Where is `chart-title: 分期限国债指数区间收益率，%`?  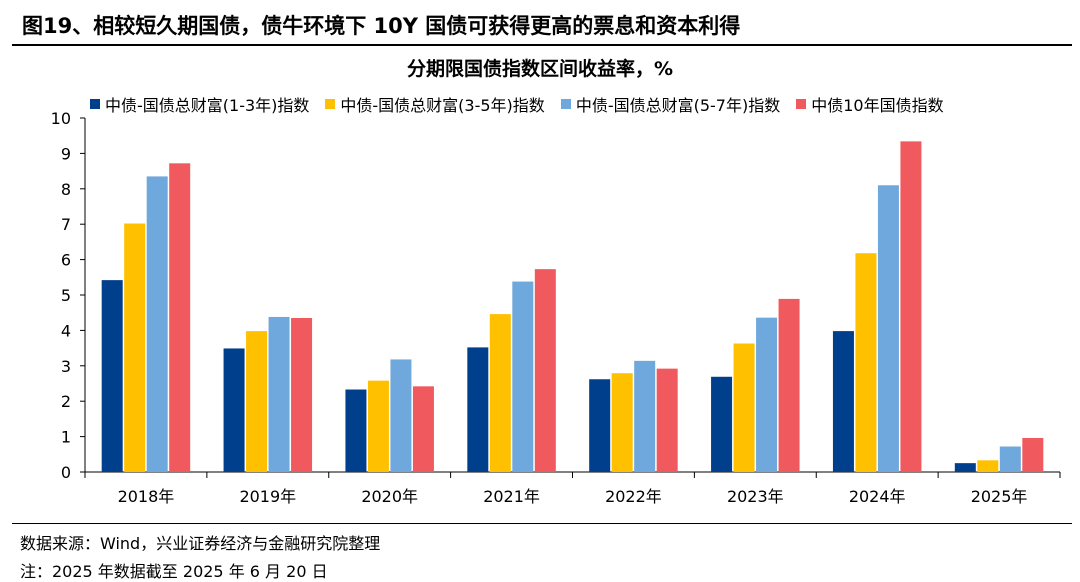
chart-title: 分期限国债指数区间收益率，% is located at coordinates (540, 69).